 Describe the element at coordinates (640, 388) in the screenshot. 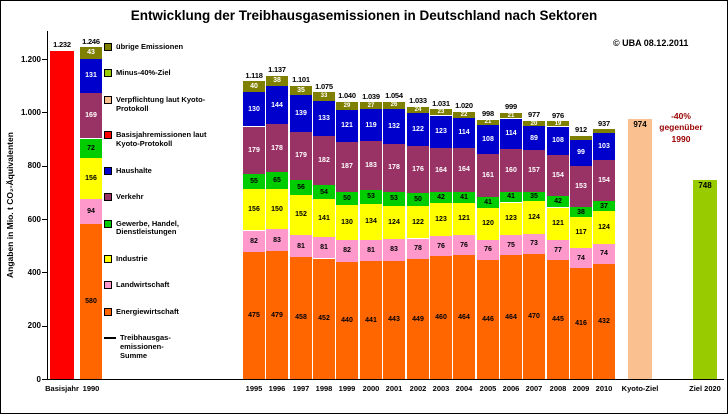

I see `x-axis-label: Kyoto-Ziel` at that location.